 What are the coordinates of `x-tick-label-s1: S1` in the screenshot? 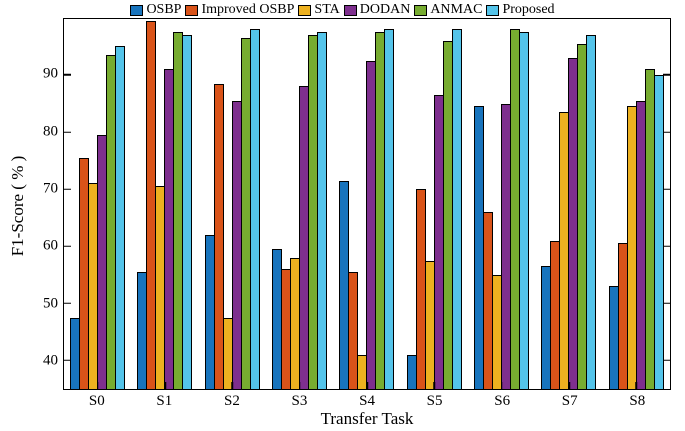 It's located at (164, 401).